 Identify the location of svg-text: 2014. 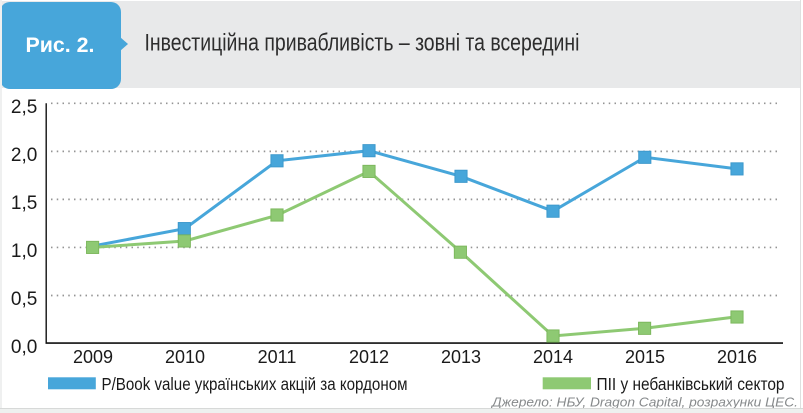
(553, 357).